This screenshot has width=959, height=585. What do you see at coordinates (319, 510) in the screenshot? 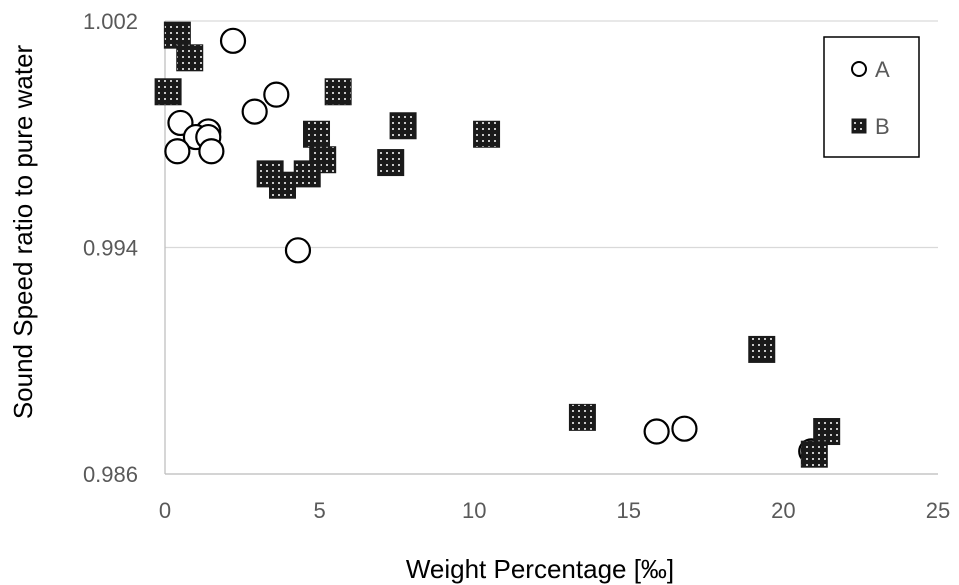
I see `x-tick-label: 5` at bounding box center [319, 510].